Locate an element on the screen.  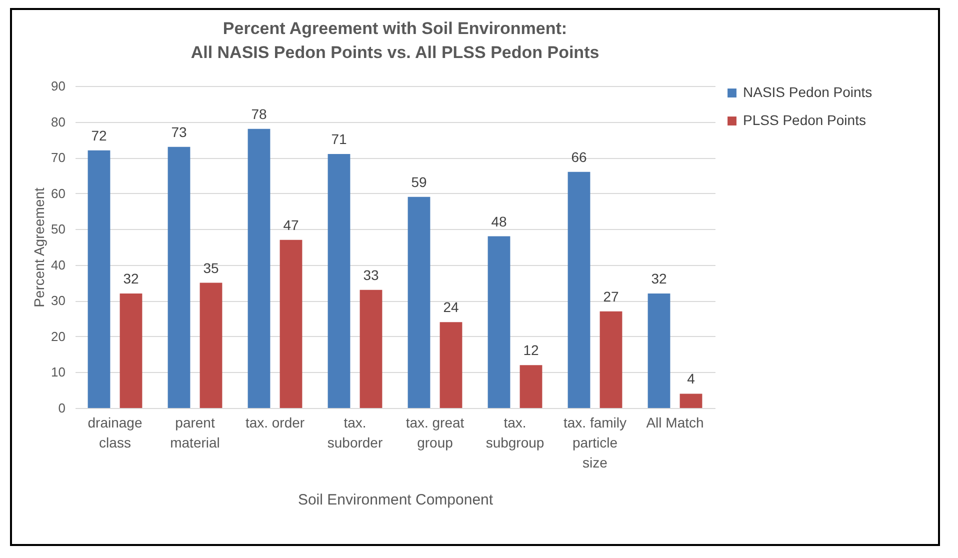
y-tick-label: 0 is located at coordinates (62, 408).